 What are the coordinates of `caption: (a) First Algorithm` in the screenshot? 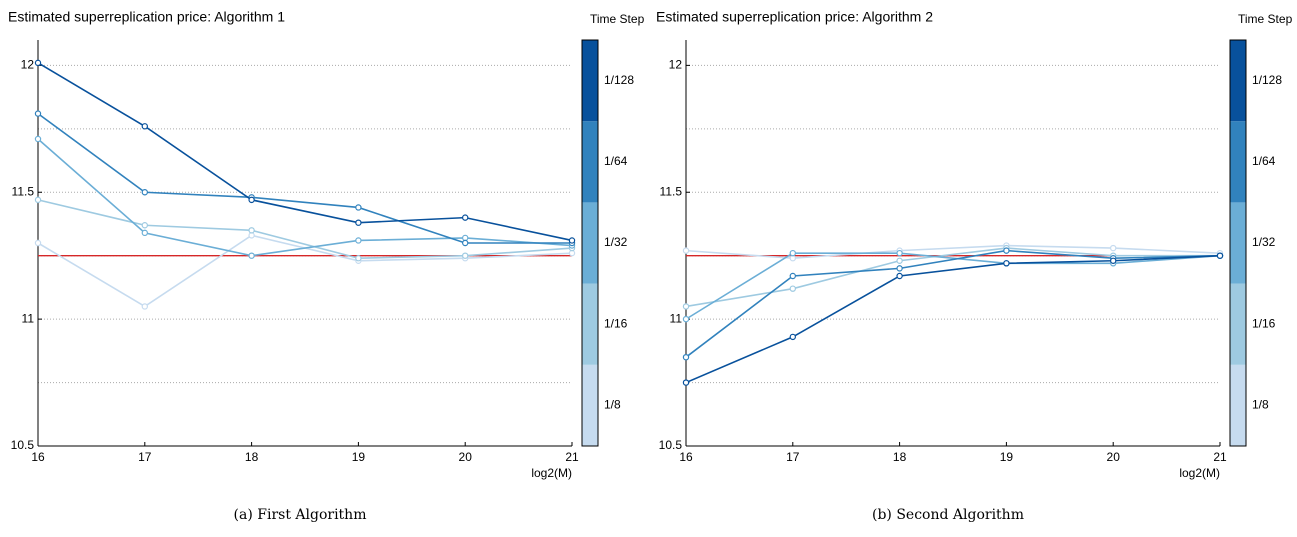 It's located at (300, 515).